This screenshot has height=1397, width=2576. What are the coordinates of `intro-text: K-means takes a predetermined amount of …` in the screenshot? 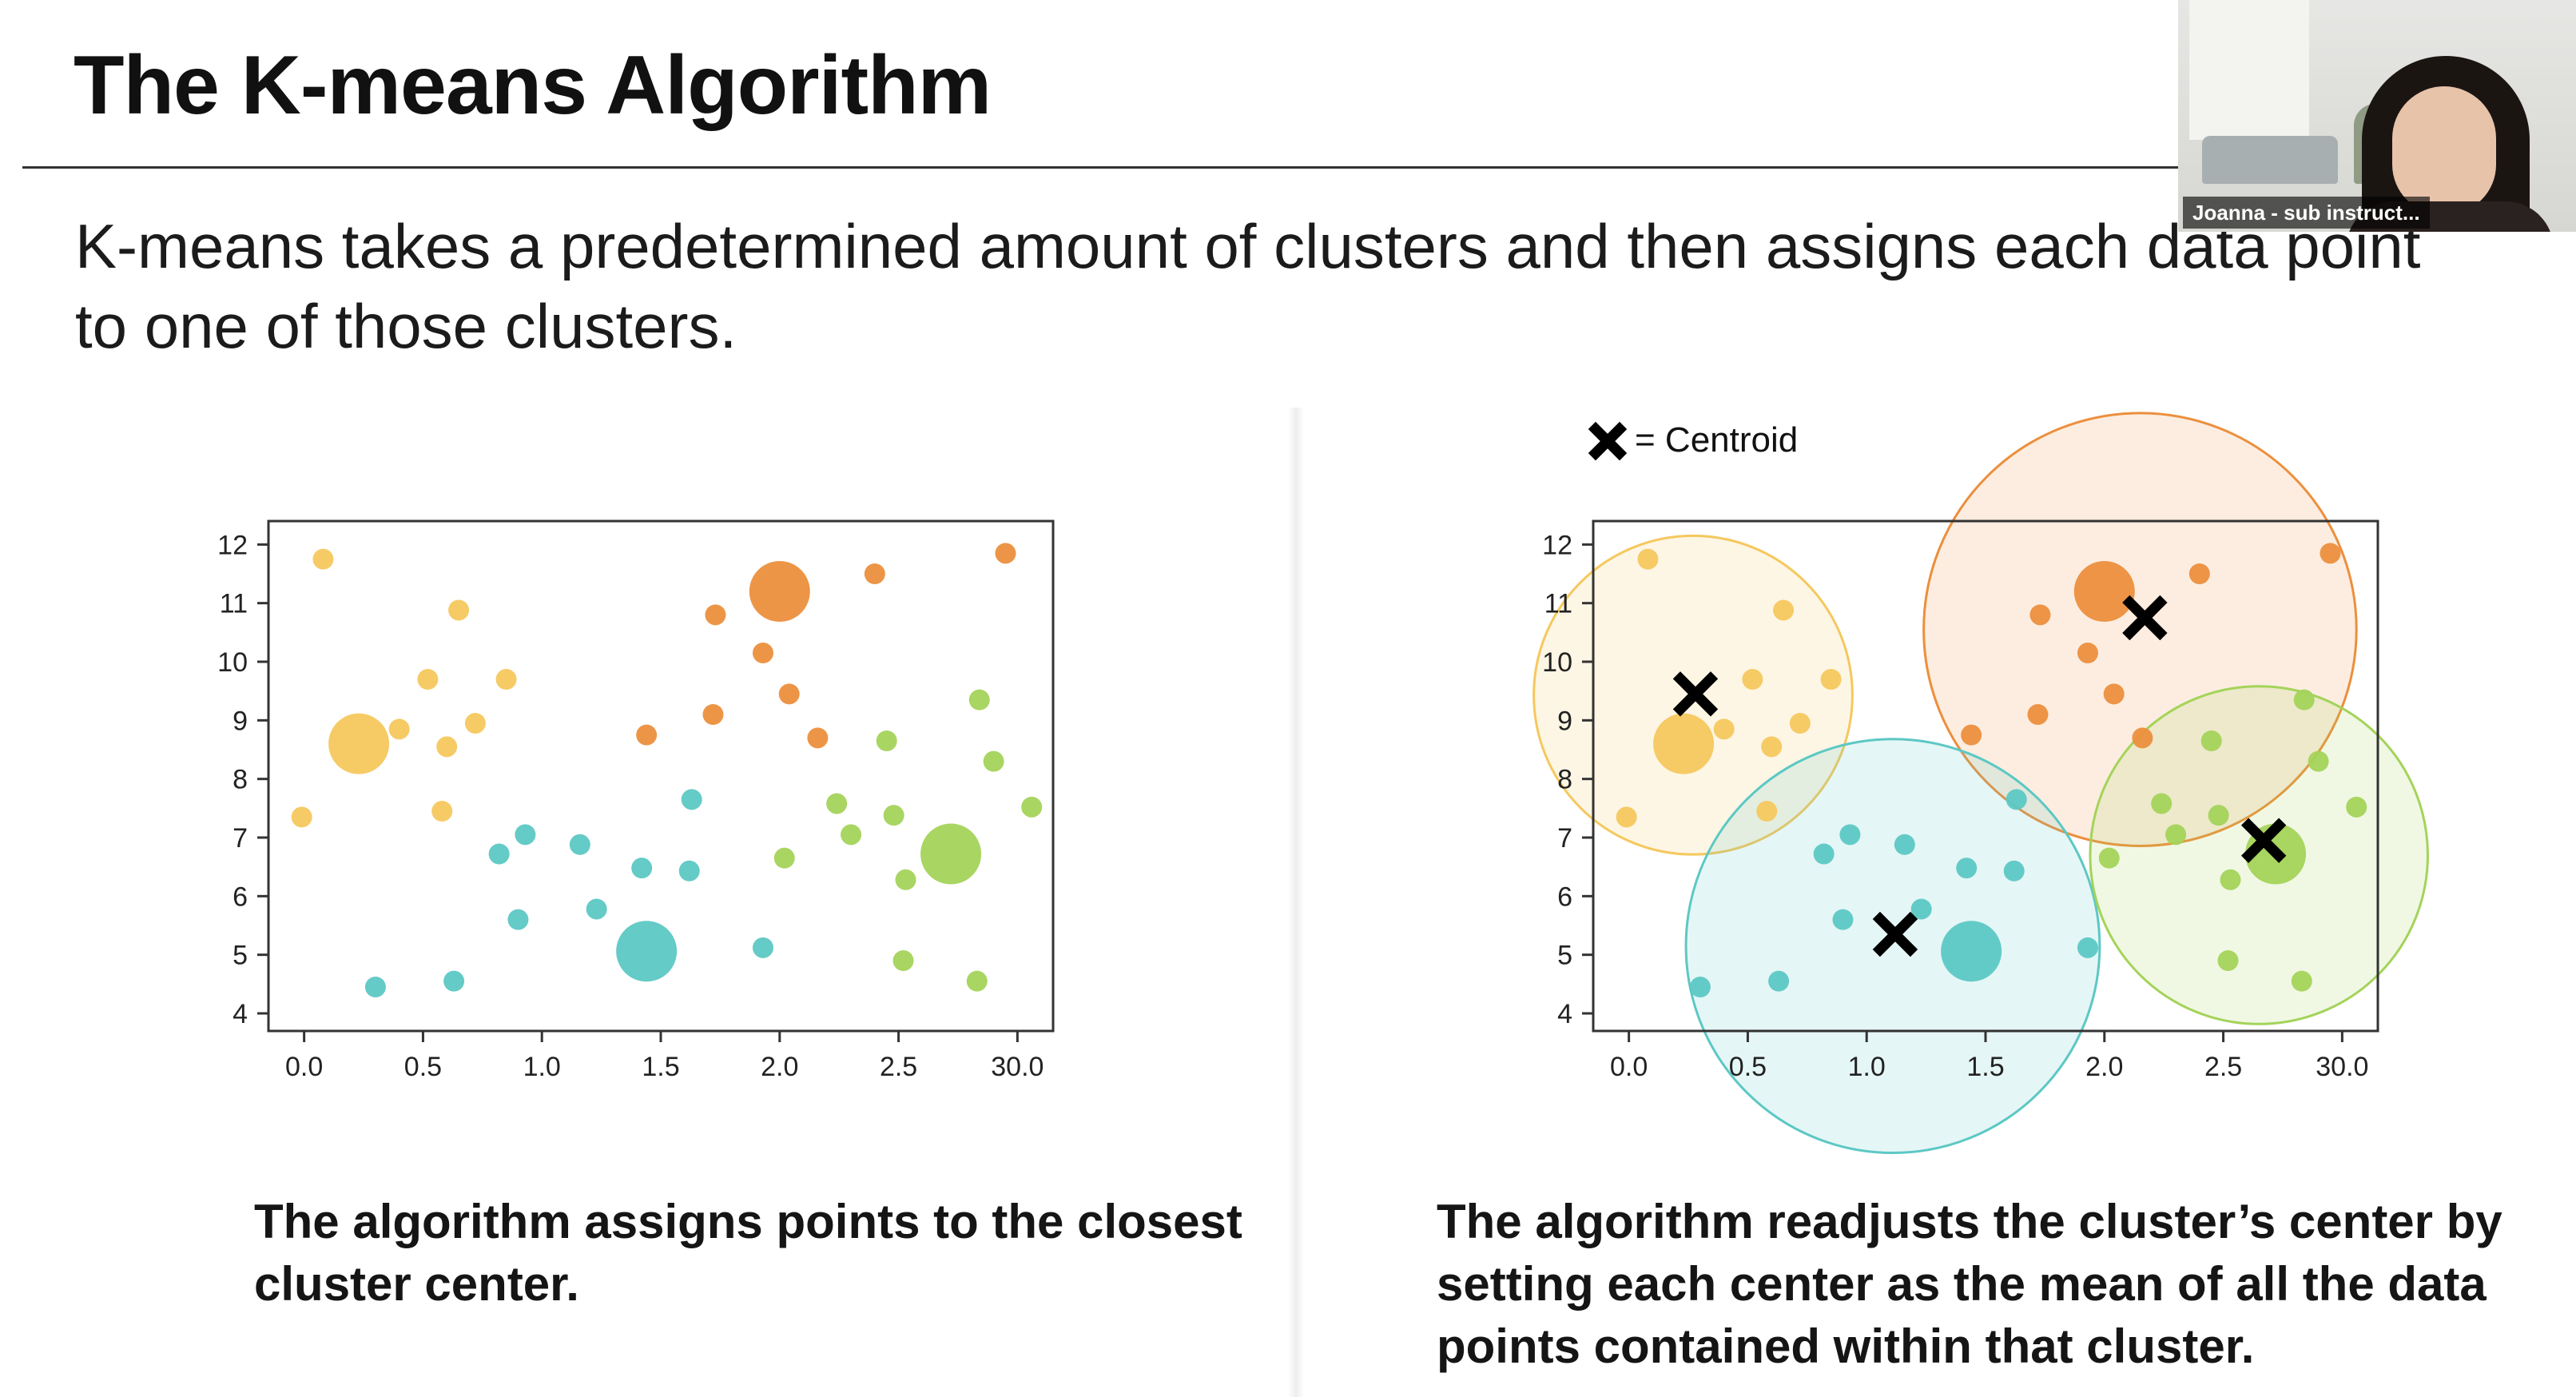 It's located at (1248, 286).